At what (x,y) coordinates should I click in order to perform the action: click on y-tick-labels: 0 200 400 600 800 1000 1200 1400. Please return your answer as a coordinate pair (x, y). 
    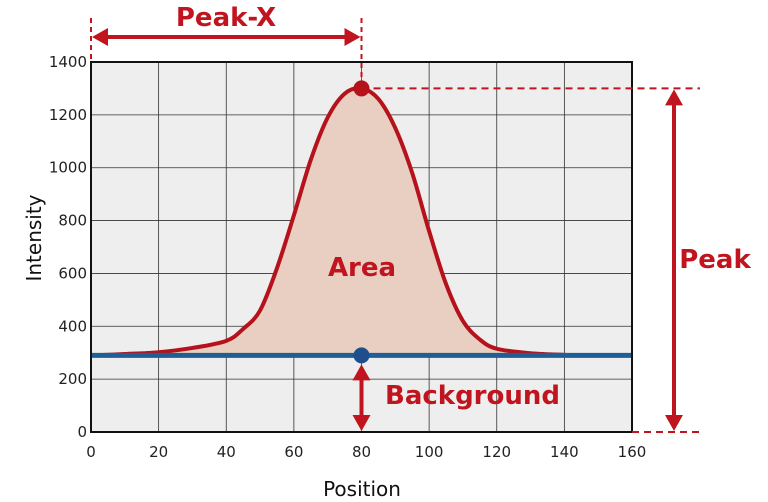
    Looking at the image, I should click on (68, 247).